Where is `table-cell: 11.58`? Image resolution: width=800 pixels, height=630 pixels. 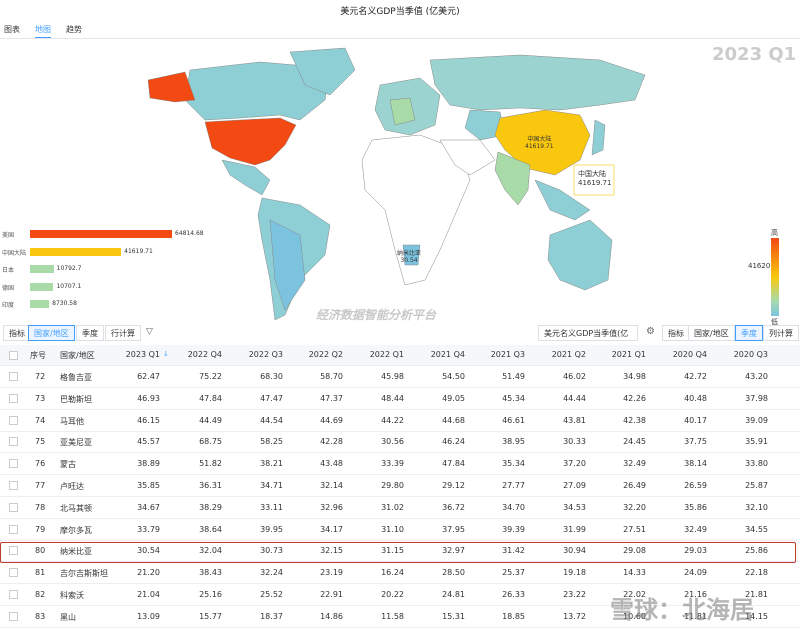
table-cell: 11.58 is located at coordinates (392, 616).